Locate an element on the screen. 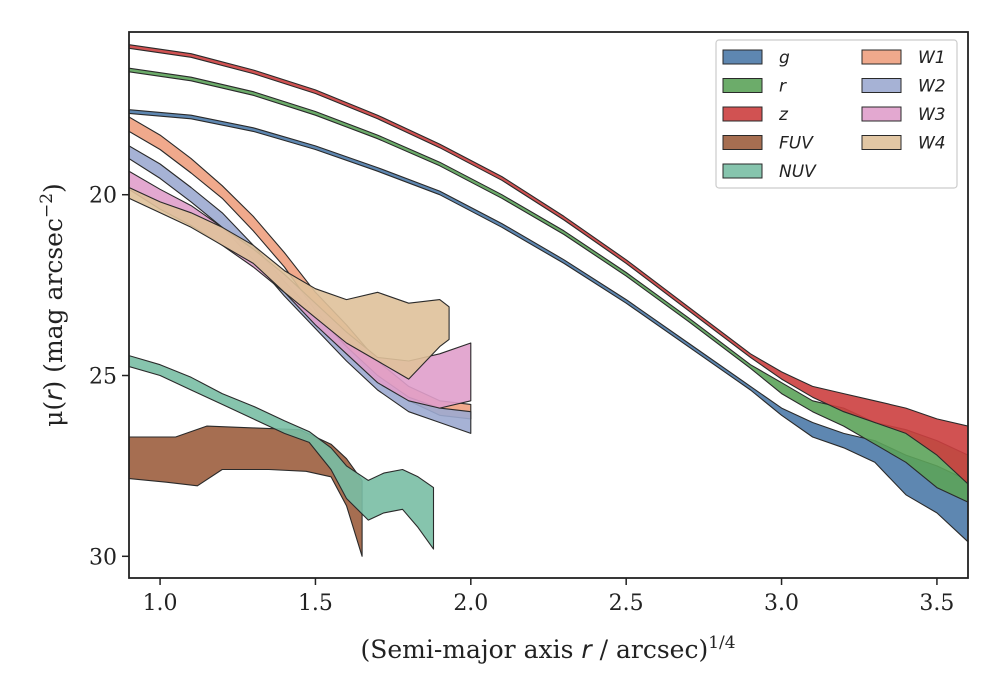 The height and width of the screenshot is (700, 1000). legend-swatch-z is located at coordinates (742, 114).